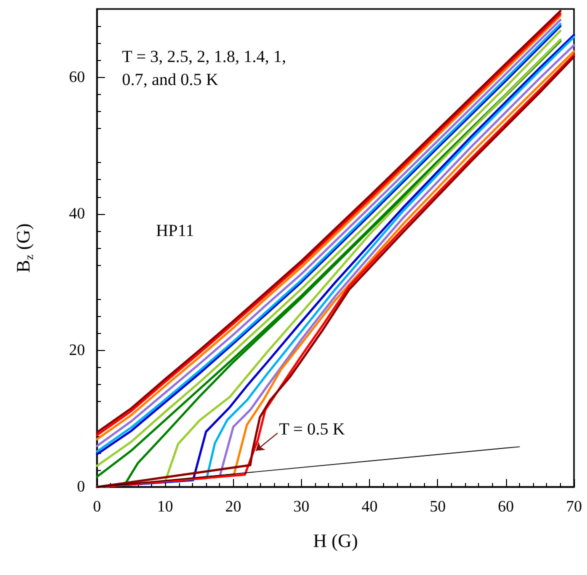 The height and width of the screenshot is (575, 587). What do you see at coordinates (370, 507) in the screenshot?
I see `x-tick-label: 40` at bounding box center [370, 507].